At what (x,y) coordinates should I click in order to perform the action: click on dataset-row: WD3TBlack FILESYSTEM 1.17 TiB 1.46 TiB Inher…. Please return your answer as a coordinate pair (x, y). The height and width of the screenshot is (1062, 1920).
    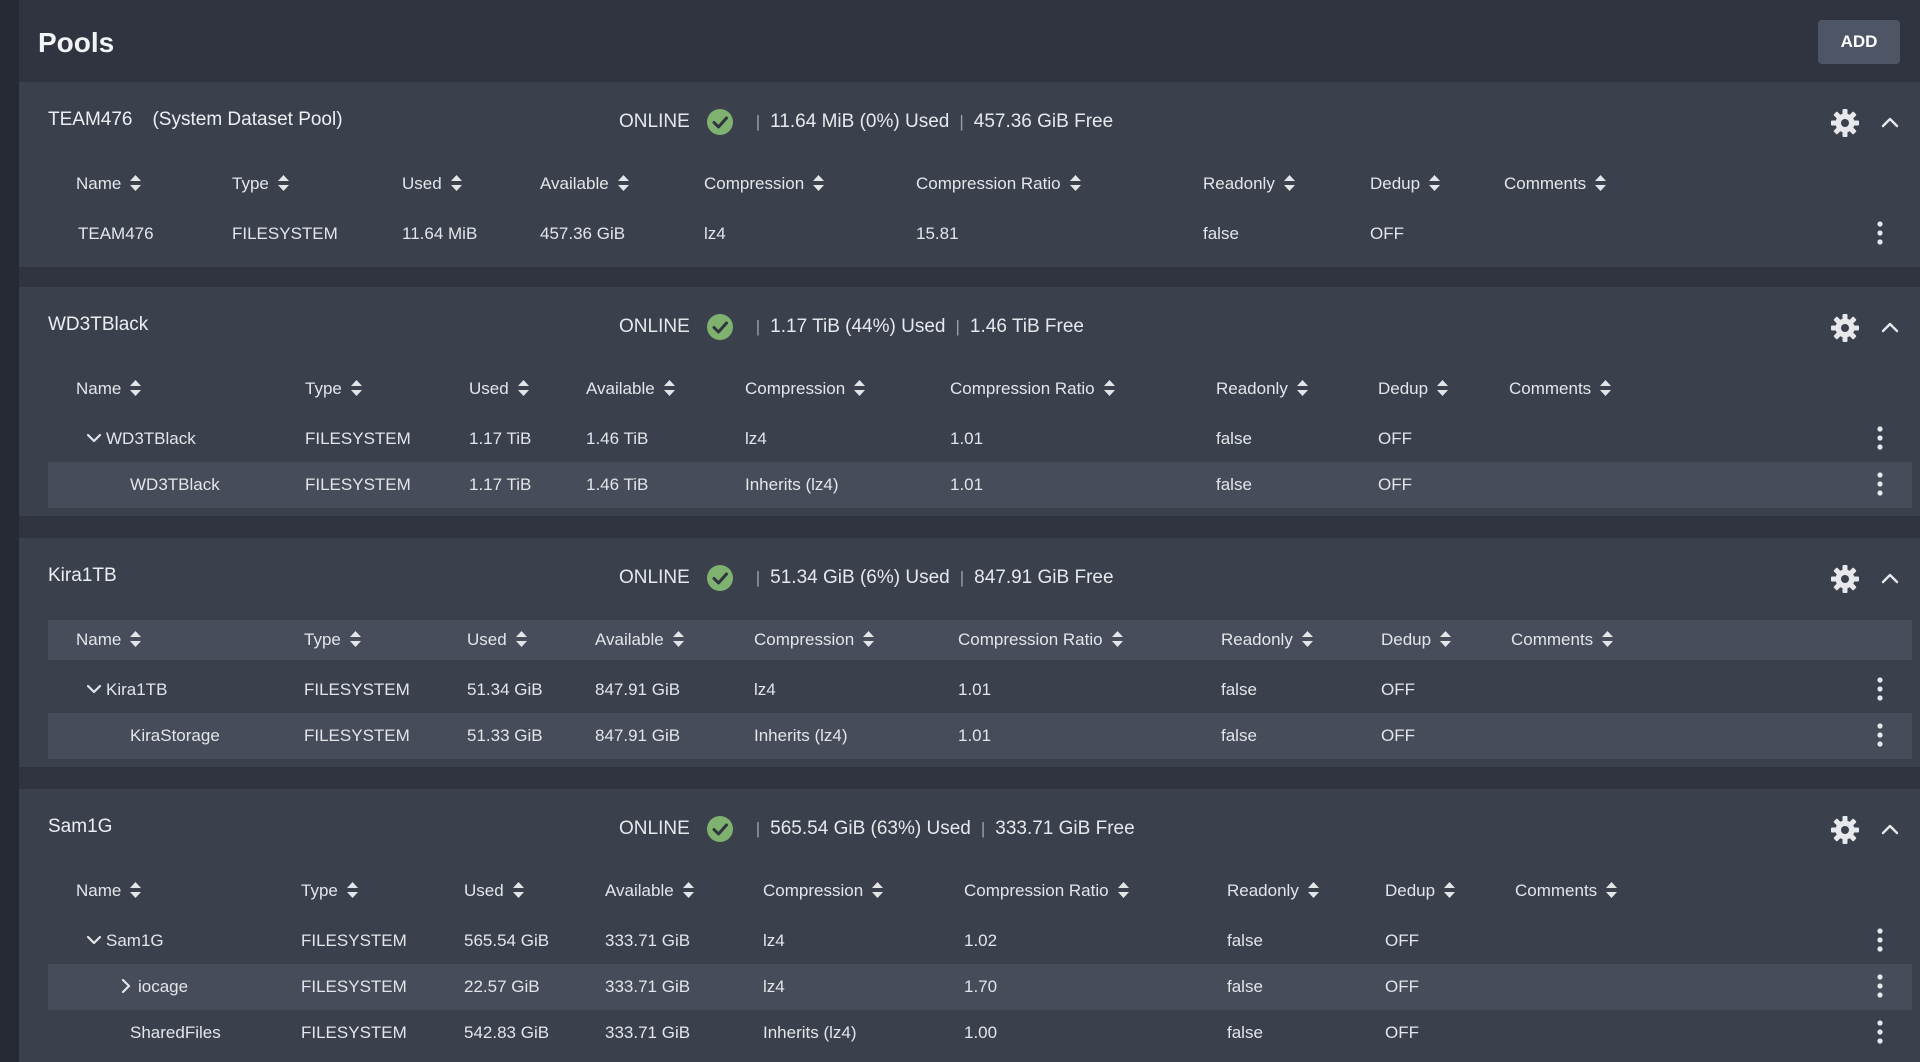
    Looking at the image, I should click on (980, 485).